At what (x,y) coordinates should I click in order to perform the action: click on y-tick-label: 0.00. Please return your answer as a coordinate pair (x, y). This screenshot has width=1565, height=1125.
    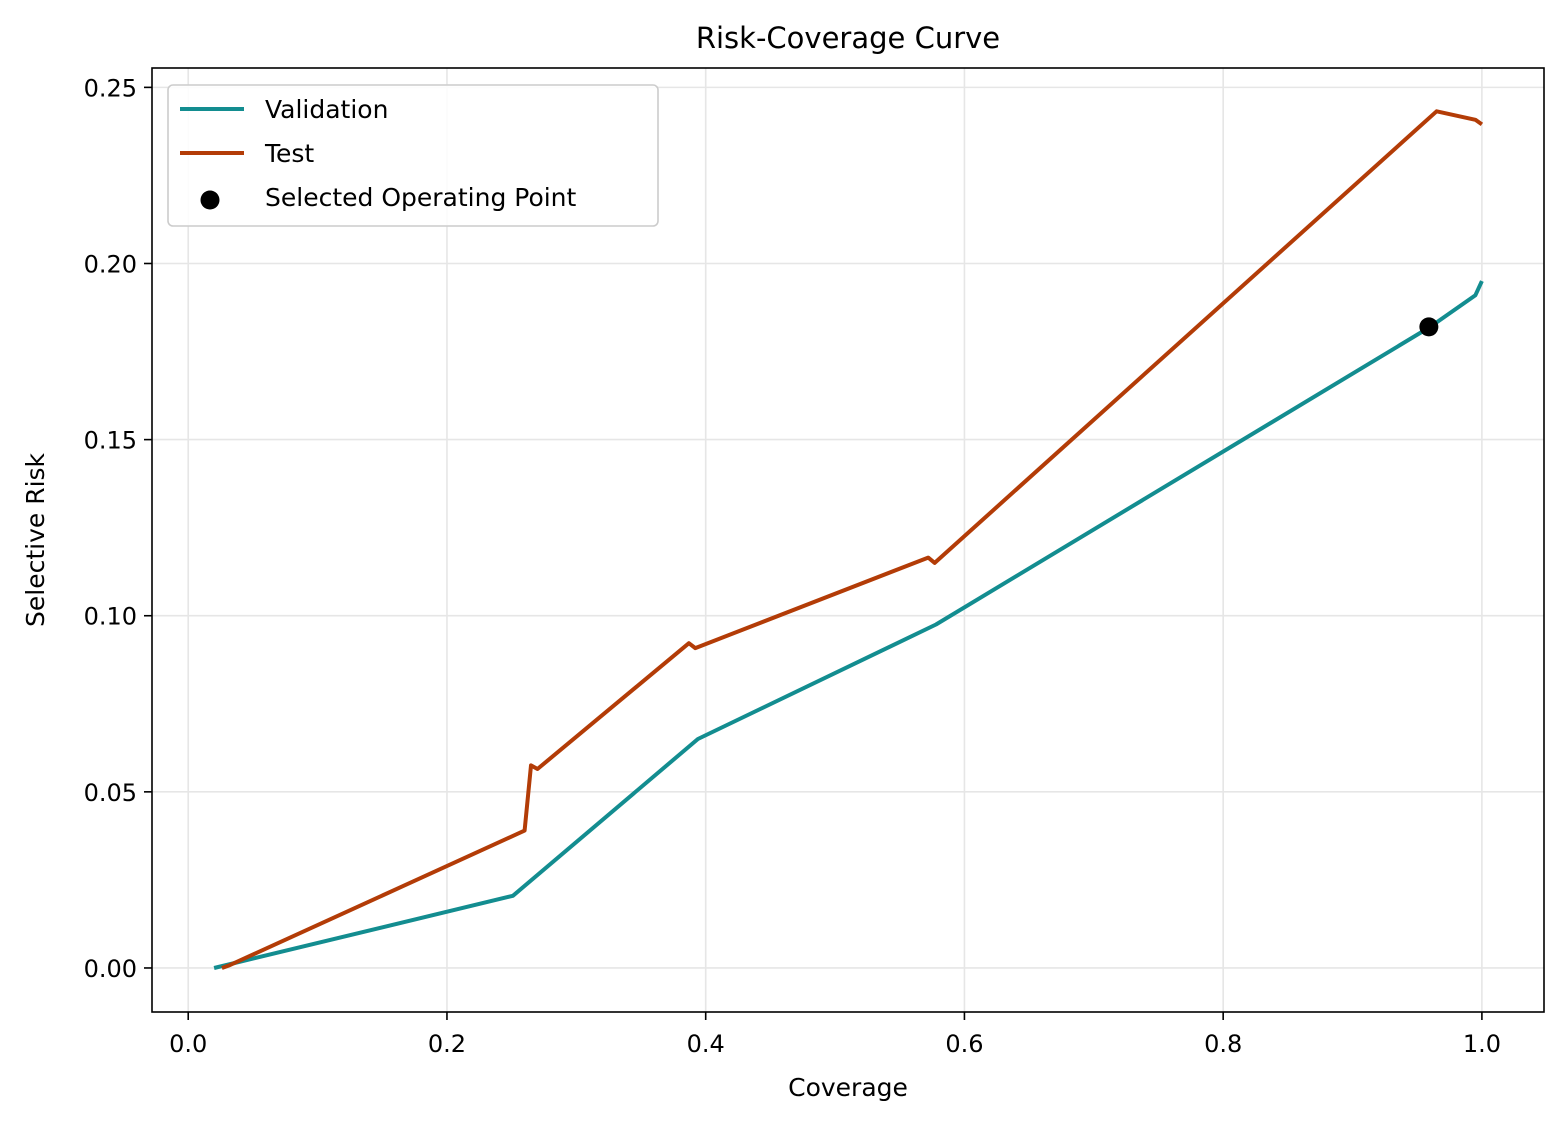
    Looking at the image, I should click on (110, 969).